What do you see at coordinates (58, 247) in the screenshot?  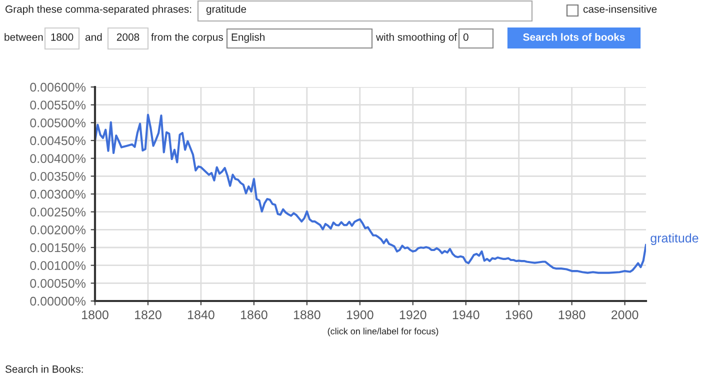 I see `y-tick-label: 0.00150%` at bounding box center [58, 247].